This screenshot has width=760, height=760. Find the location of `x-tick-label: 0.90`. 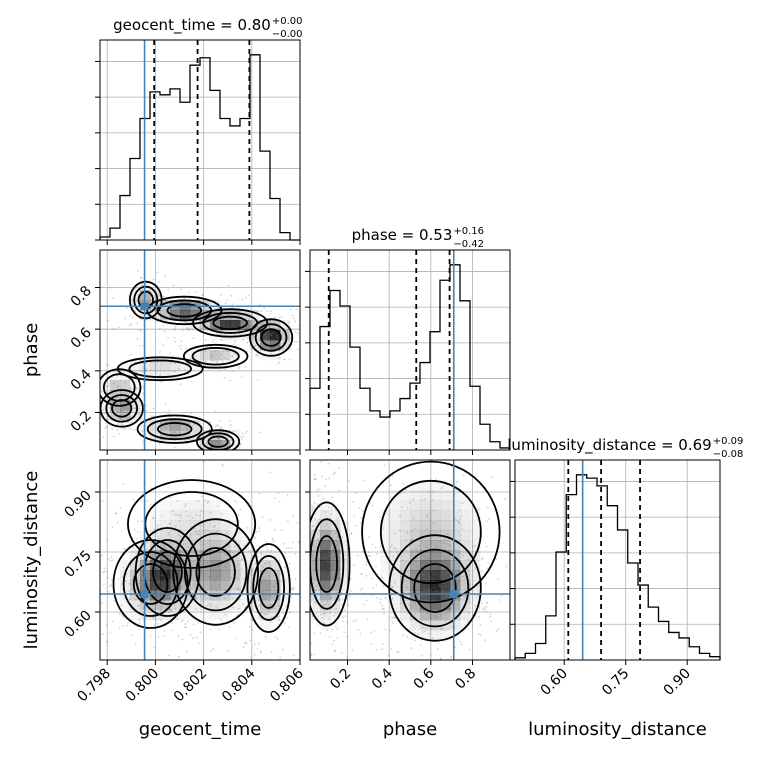

x-tick-label: 0.90 is located at coordinates (677, 682).